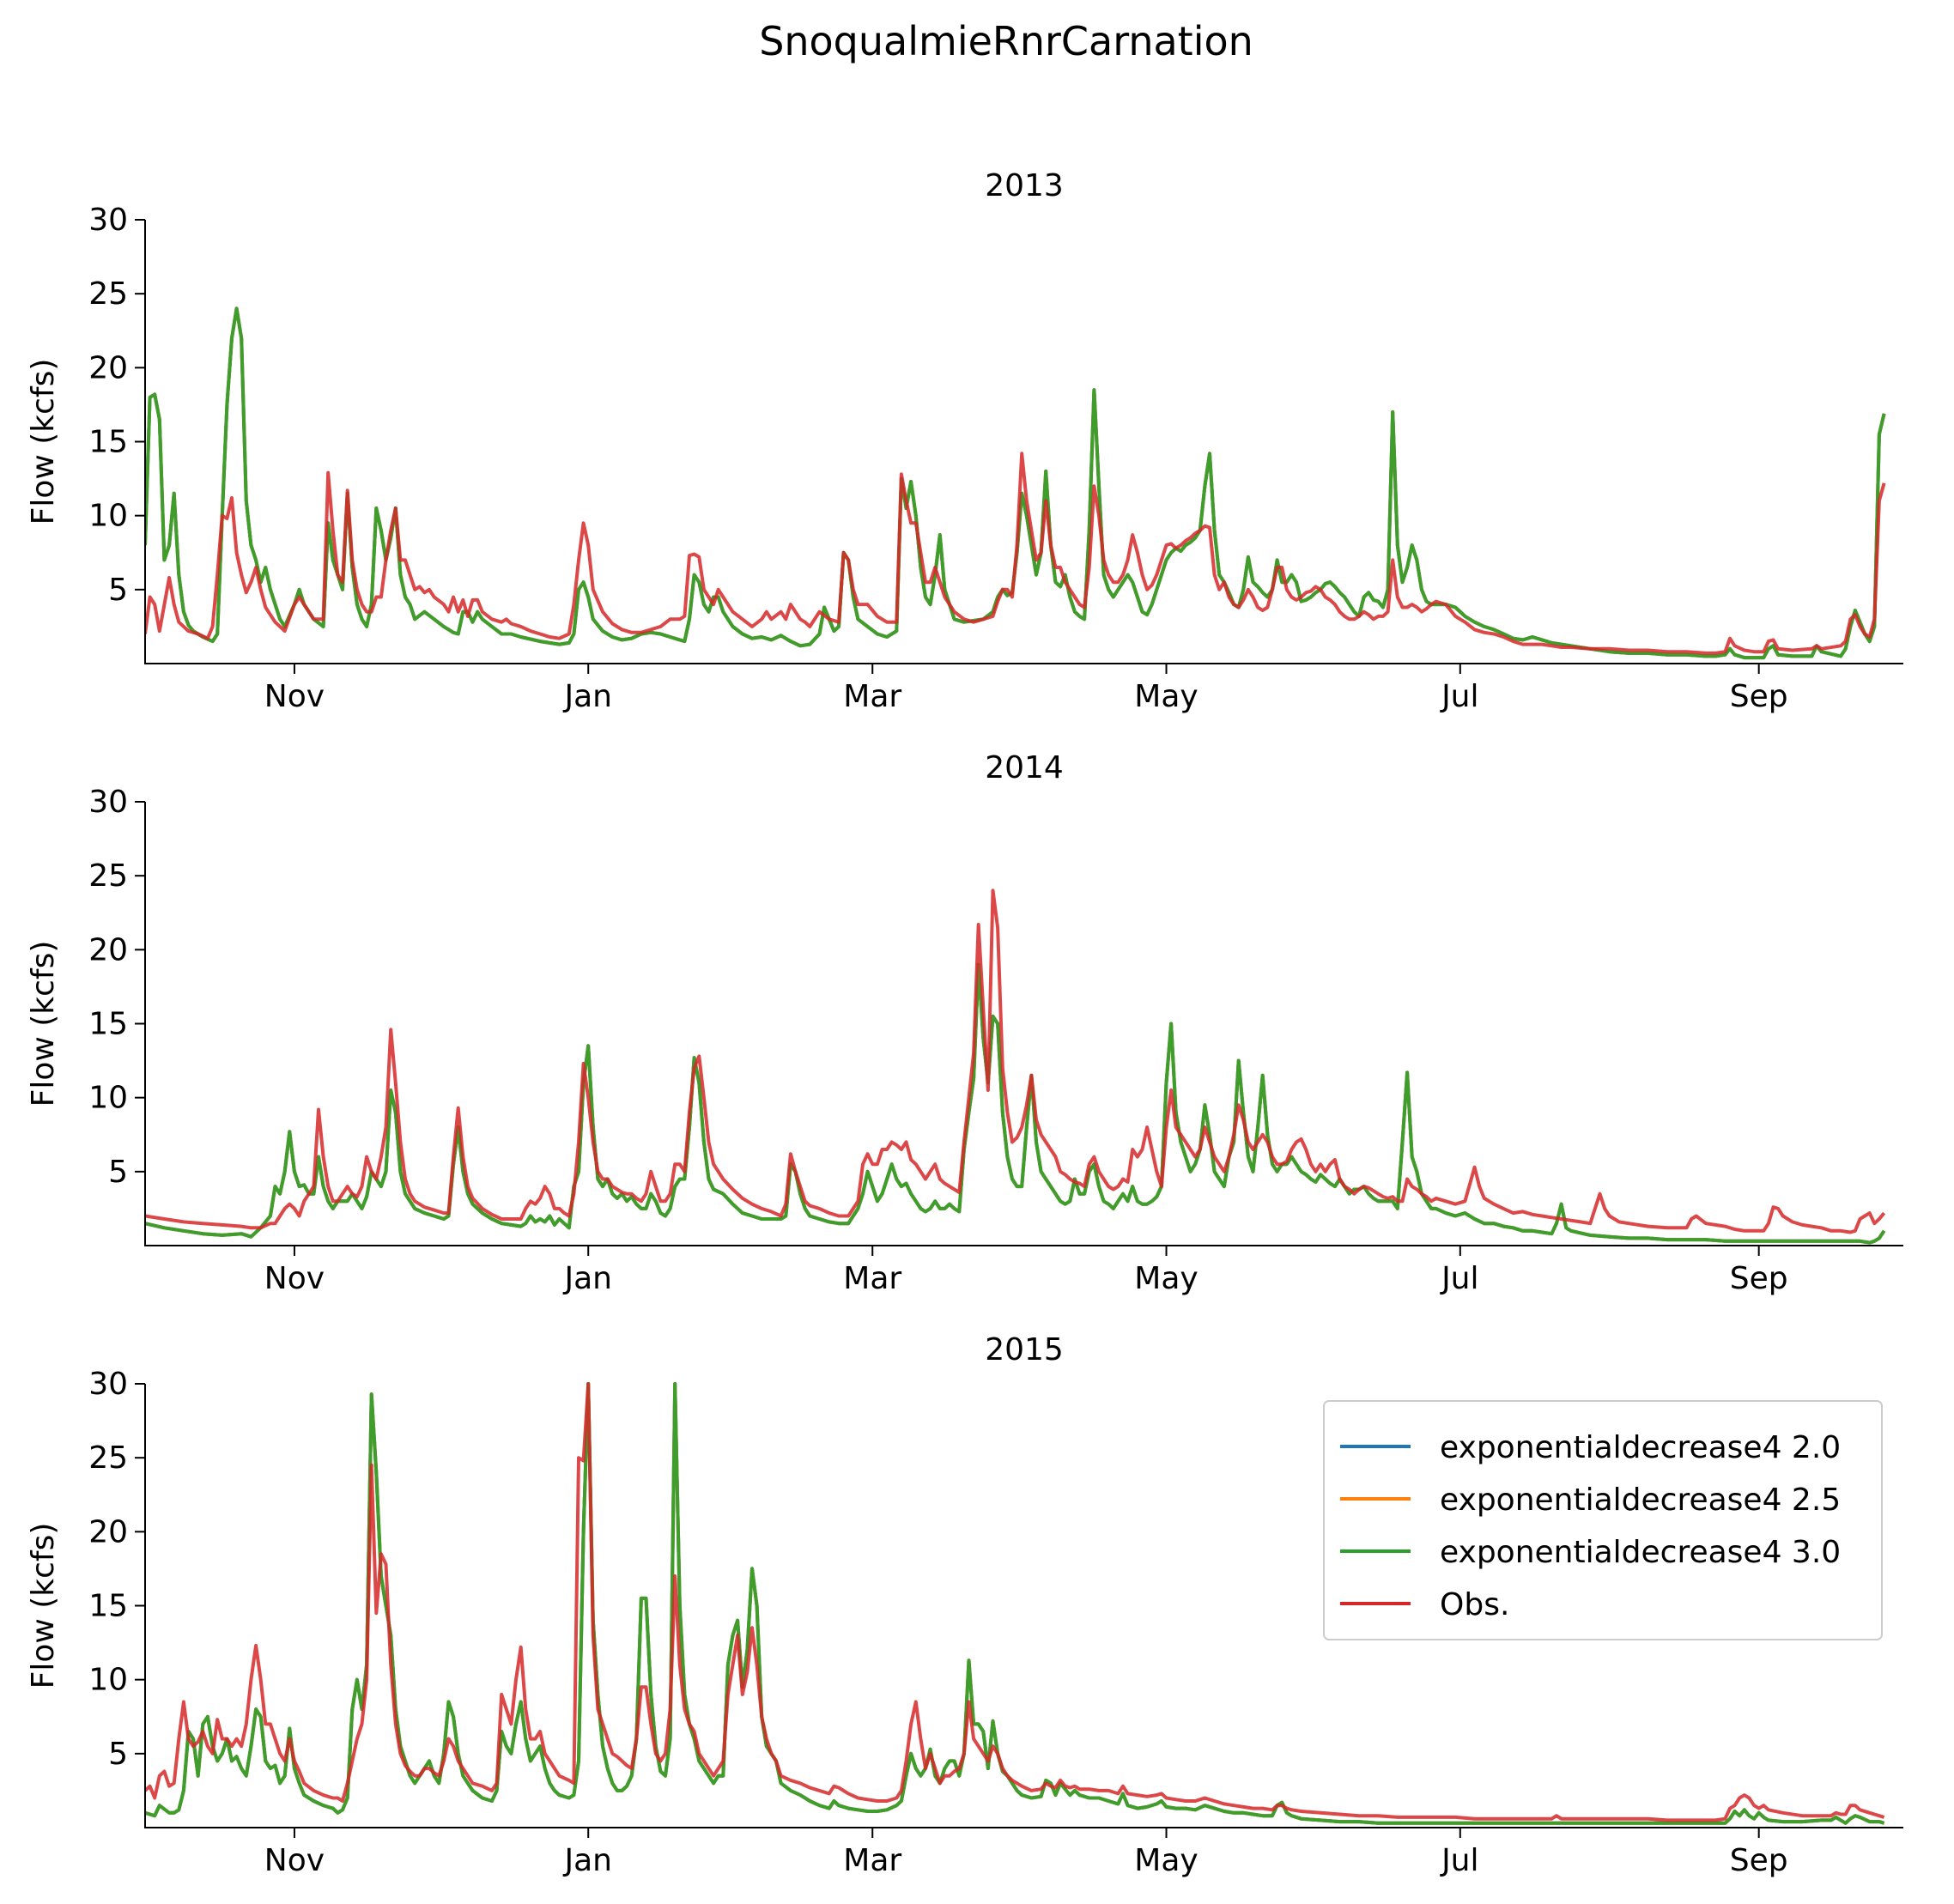 This screenshot has height=1904, width=1954. I want to click on subplot-title: 2013, so click(1024, 185).